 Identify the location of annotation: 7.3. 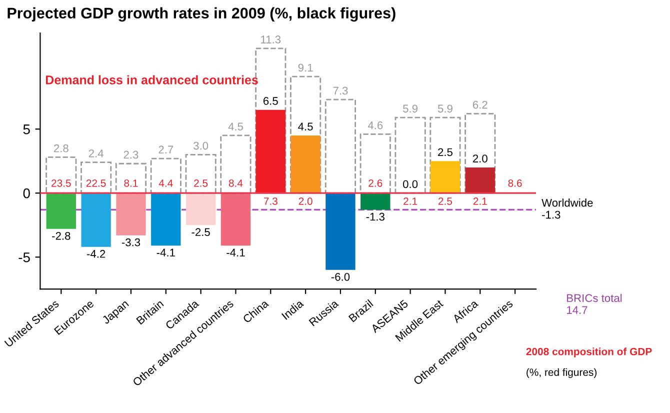
(271, 201).